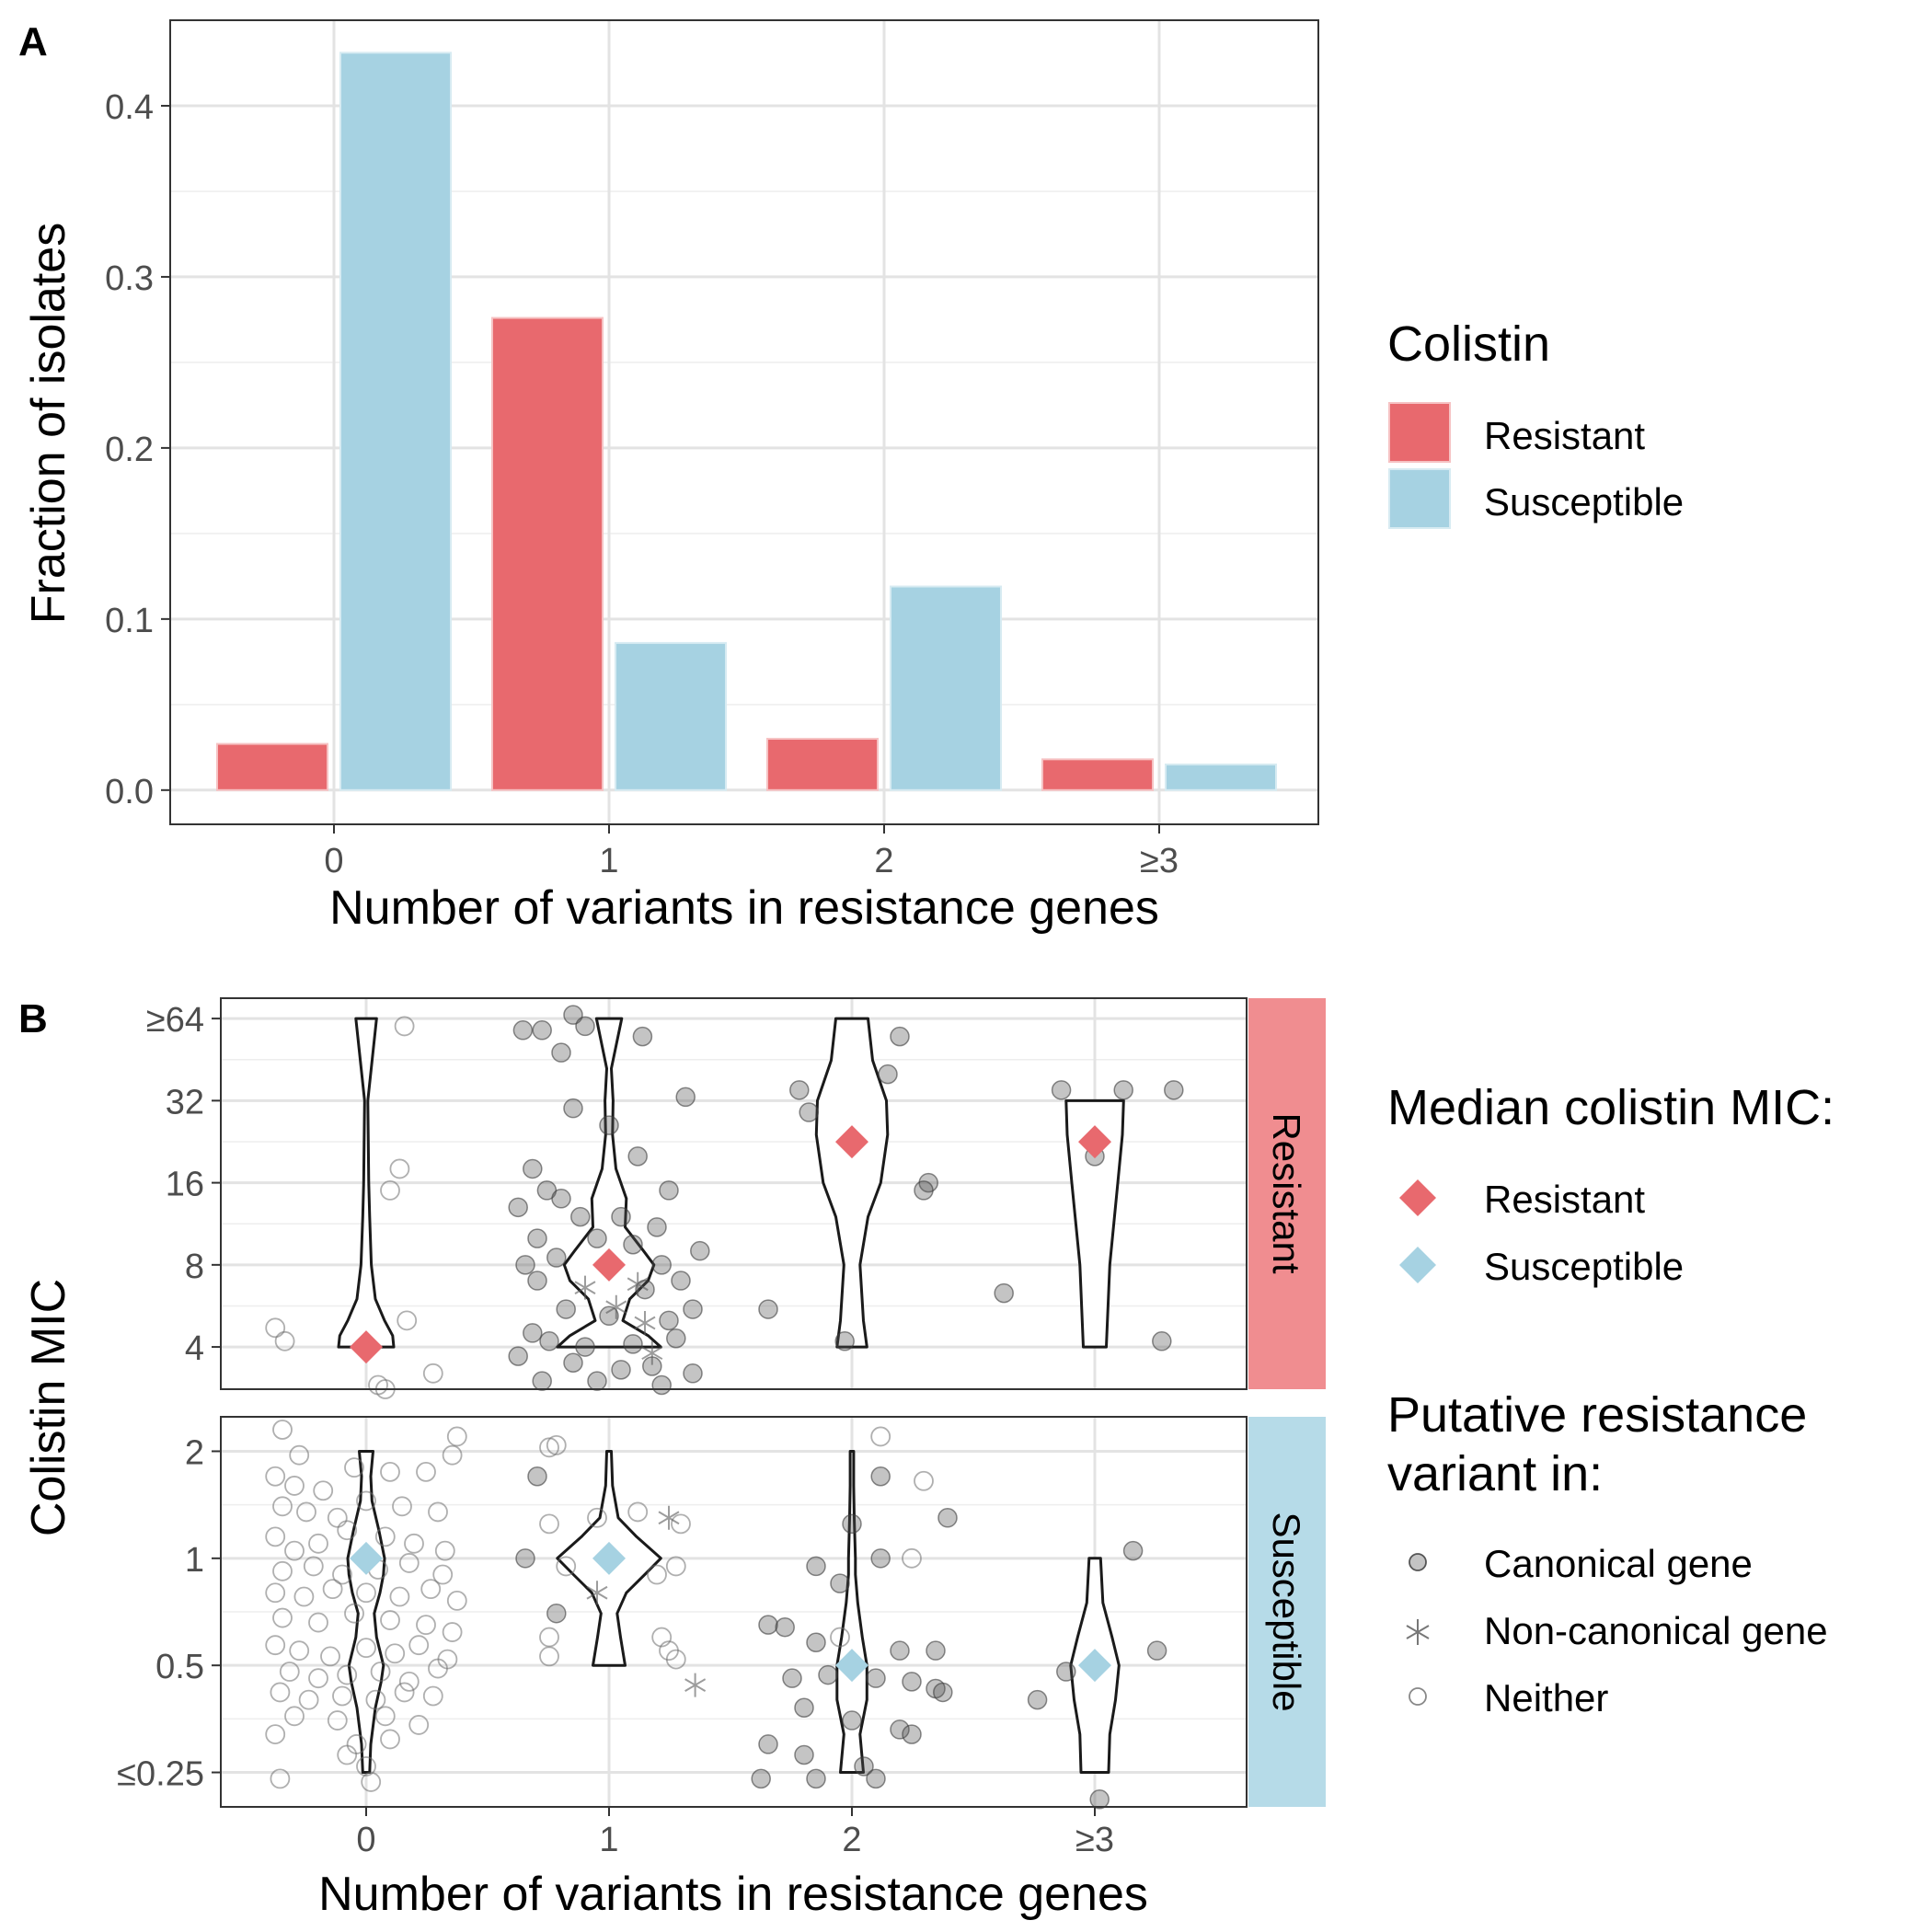 This screenshot has height=1932, width=1932. I want to click on legend-susceptible-swatch, so click(1419, 498).